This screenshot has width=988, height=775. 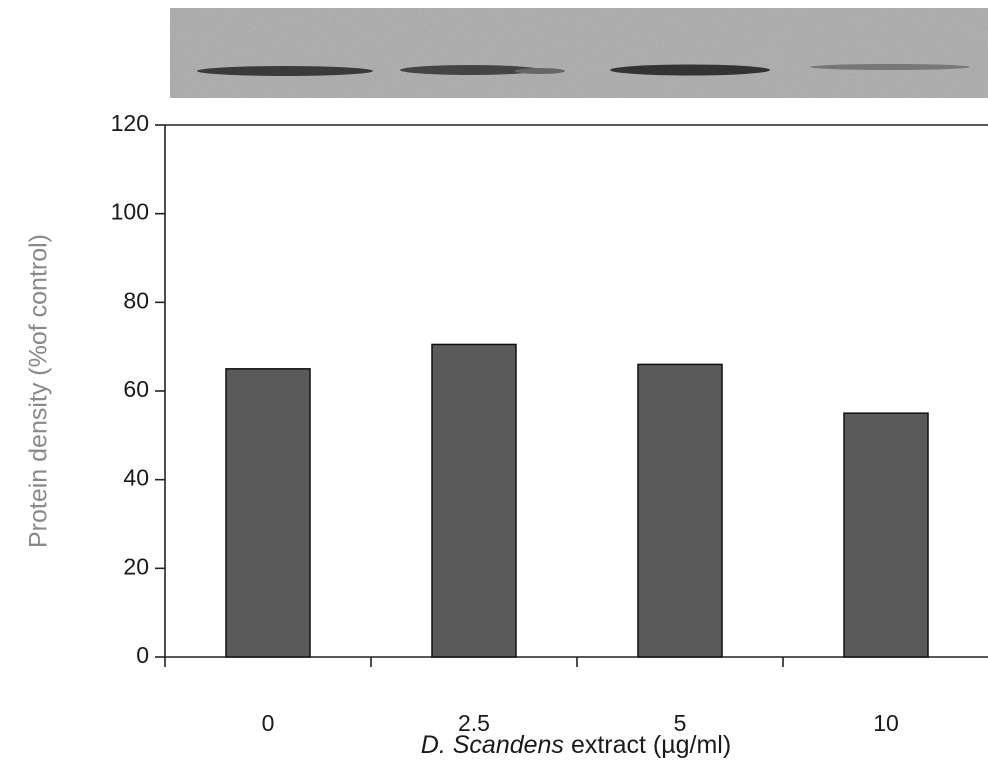 What do you see at coordinates (651, 745) in the screenshot?
I see `x-axis-label-rest: extract (µg/ml)` at bounding box center [651, 745].